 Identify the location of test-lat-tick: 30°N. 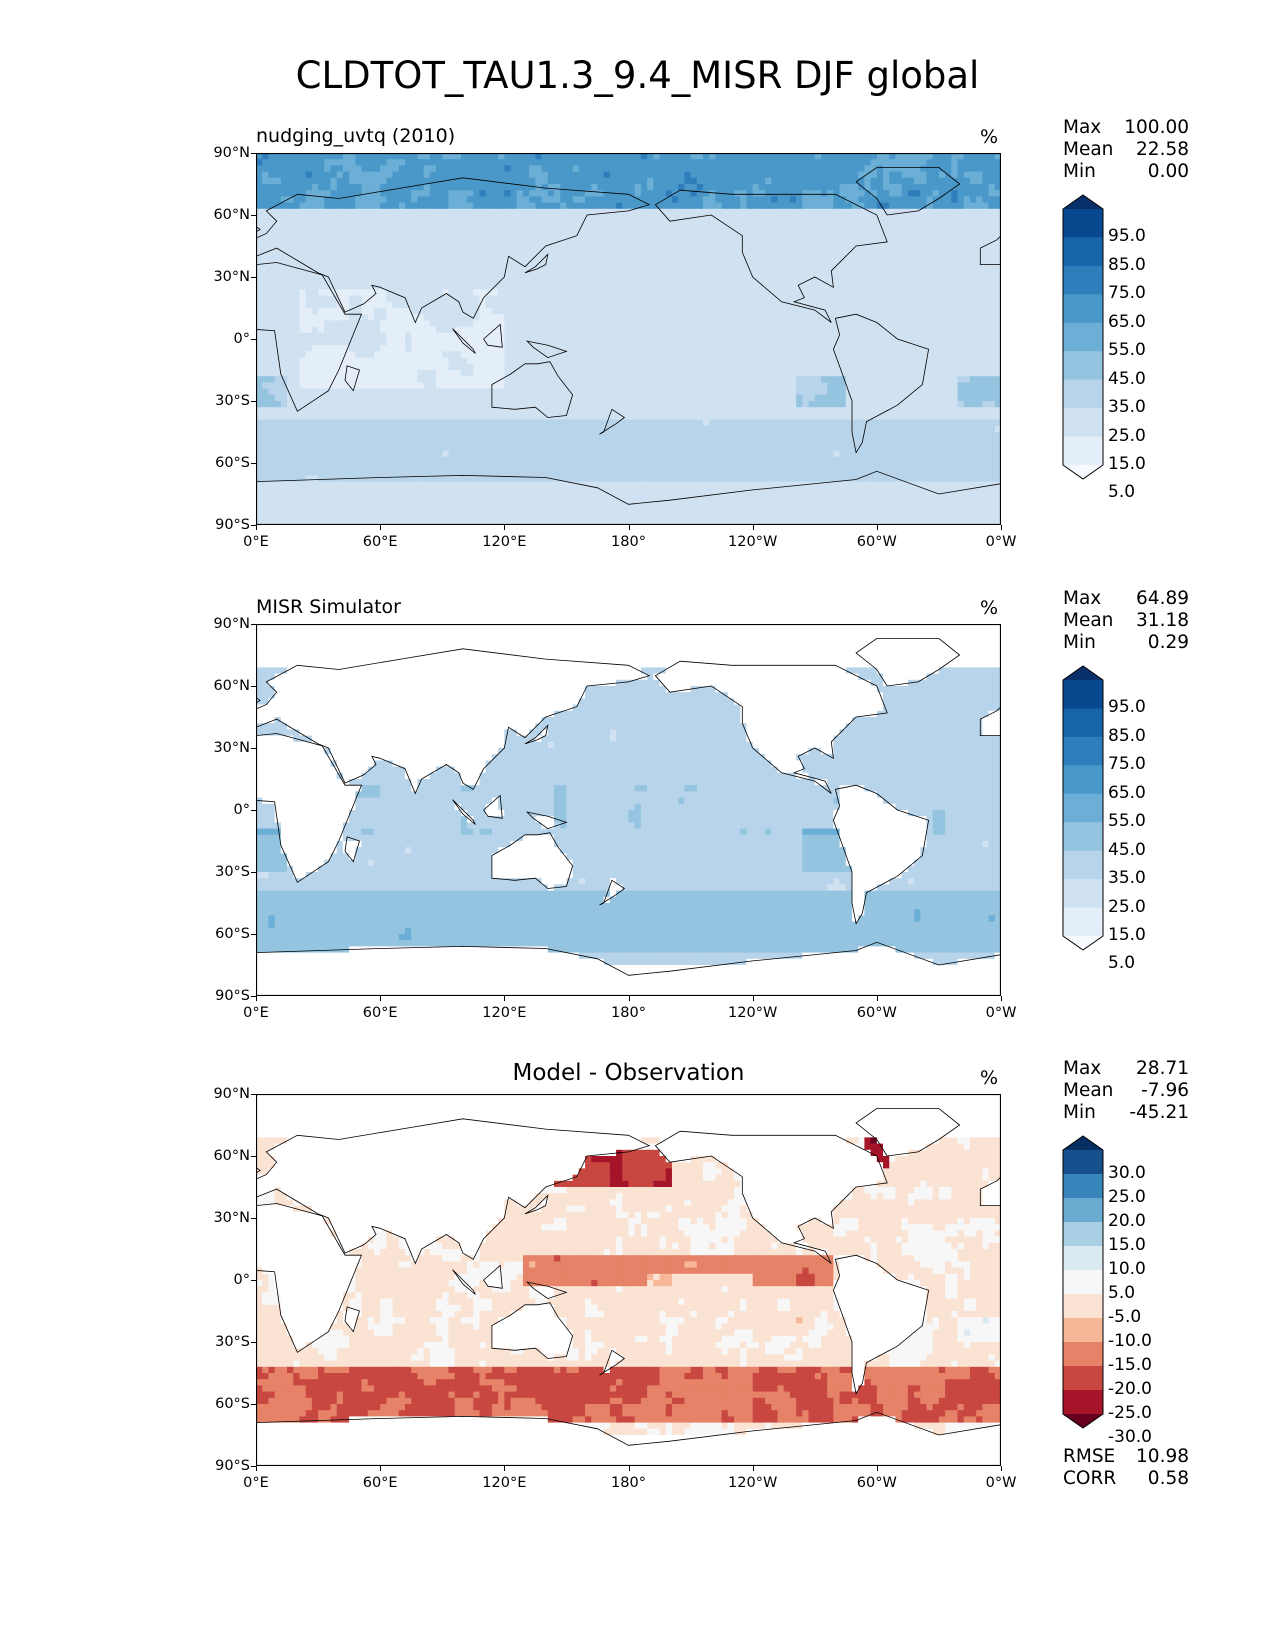
(222, 277).